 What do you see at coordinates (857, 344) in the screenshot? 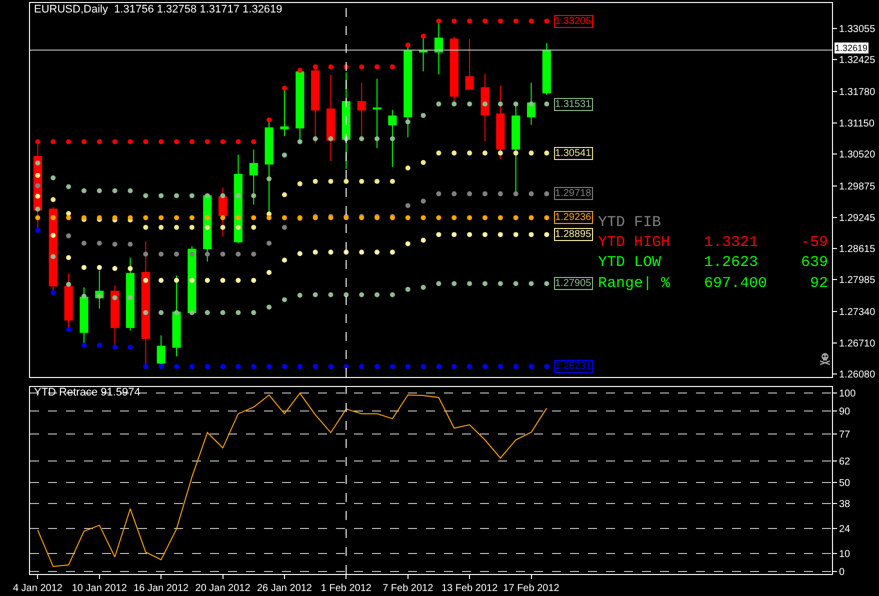
I see `y-tick-label: 1.26710` at bounding box center [857, 344].